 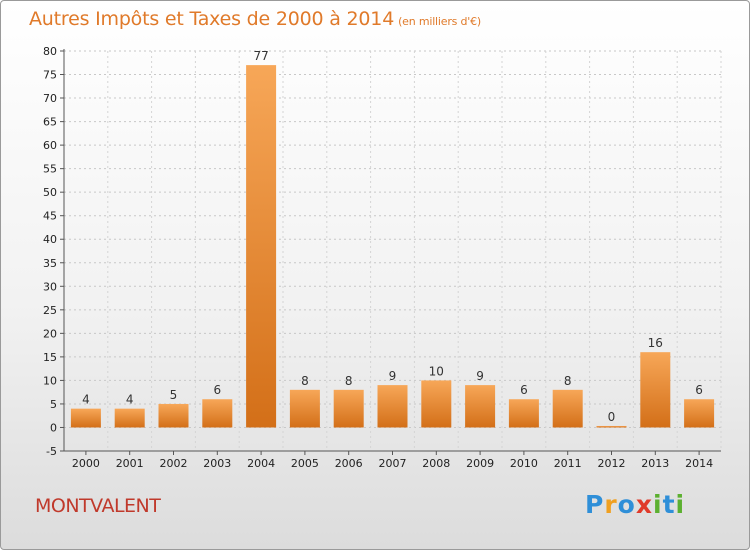 I want to click on y-tick-label: 55, so click(x=50, y=169).